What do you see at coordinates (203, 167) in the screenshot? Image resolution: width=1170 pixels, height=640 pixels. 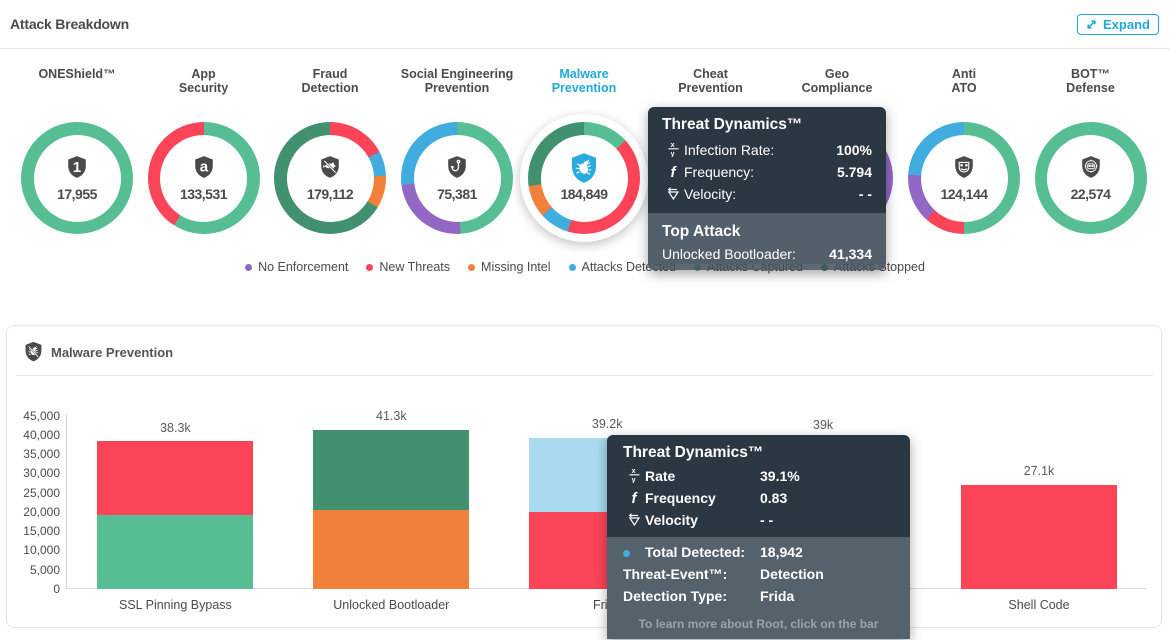 I see `svg-text: a` at bounding box center [203, 167].